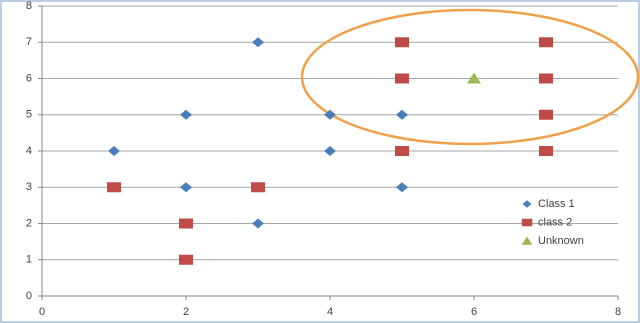 Image resolution: width=640 pixels, height=323 pixels. I want to click on x-tick-label: 6, so click(474, 312).